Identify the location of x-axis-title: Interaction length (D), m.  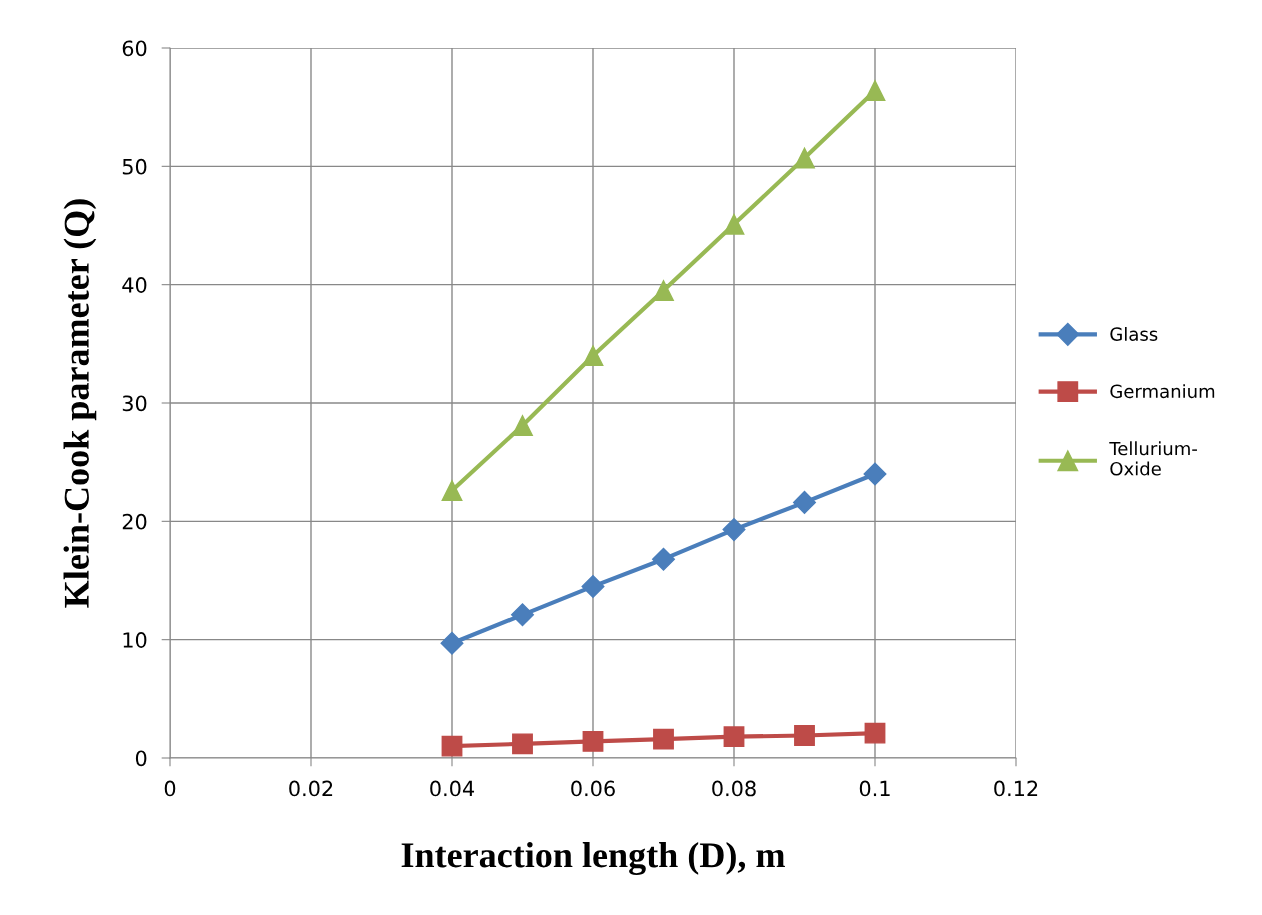
(593, 859).